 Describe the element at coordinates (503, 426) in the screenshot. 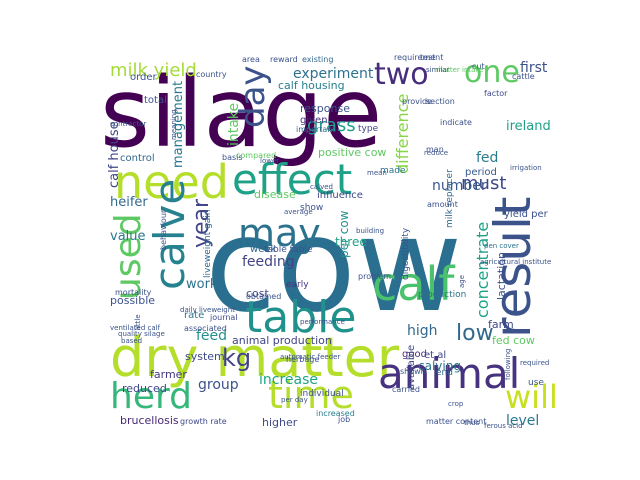

I see `word-ferous-acid: ferous acid` at that location.